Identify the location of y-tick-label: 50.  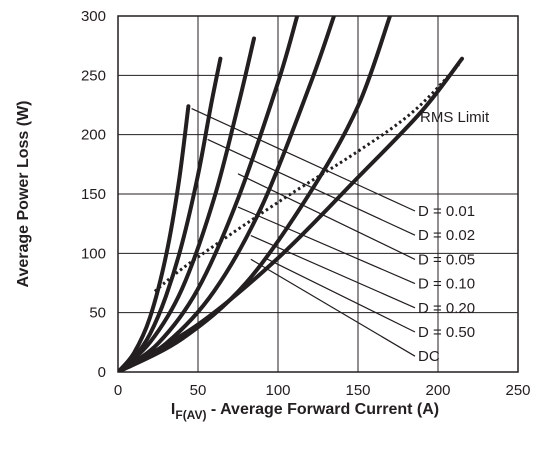
(97, 313).